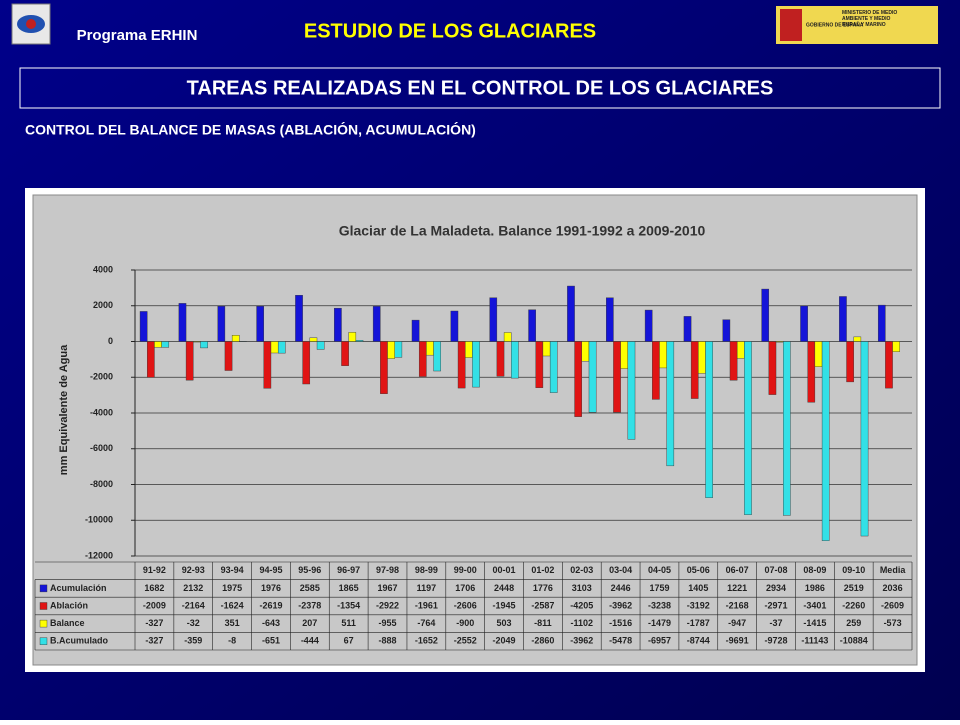  What do you see at coordinates (737, 641) in the screenshot?
I see `table-value: -9691` at bounding box center [737, 641].